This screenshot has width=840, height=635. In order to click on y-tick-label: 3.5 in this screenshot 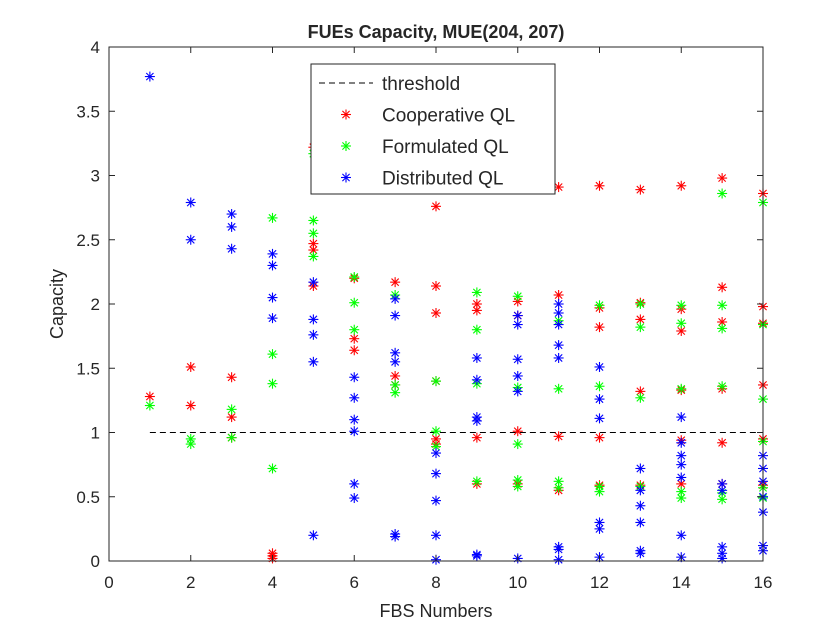, I will do `click(88, 111)`.